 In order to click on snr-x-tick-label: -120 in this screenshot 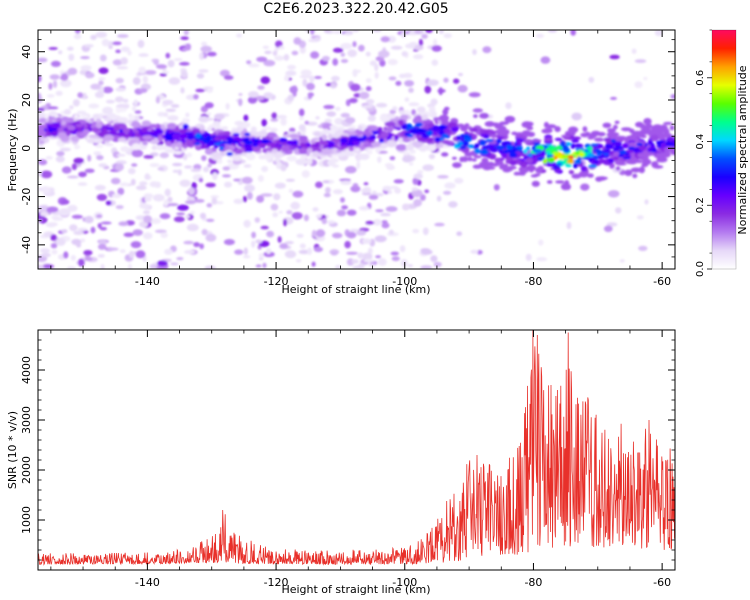, I will do `click(276, 582)`.